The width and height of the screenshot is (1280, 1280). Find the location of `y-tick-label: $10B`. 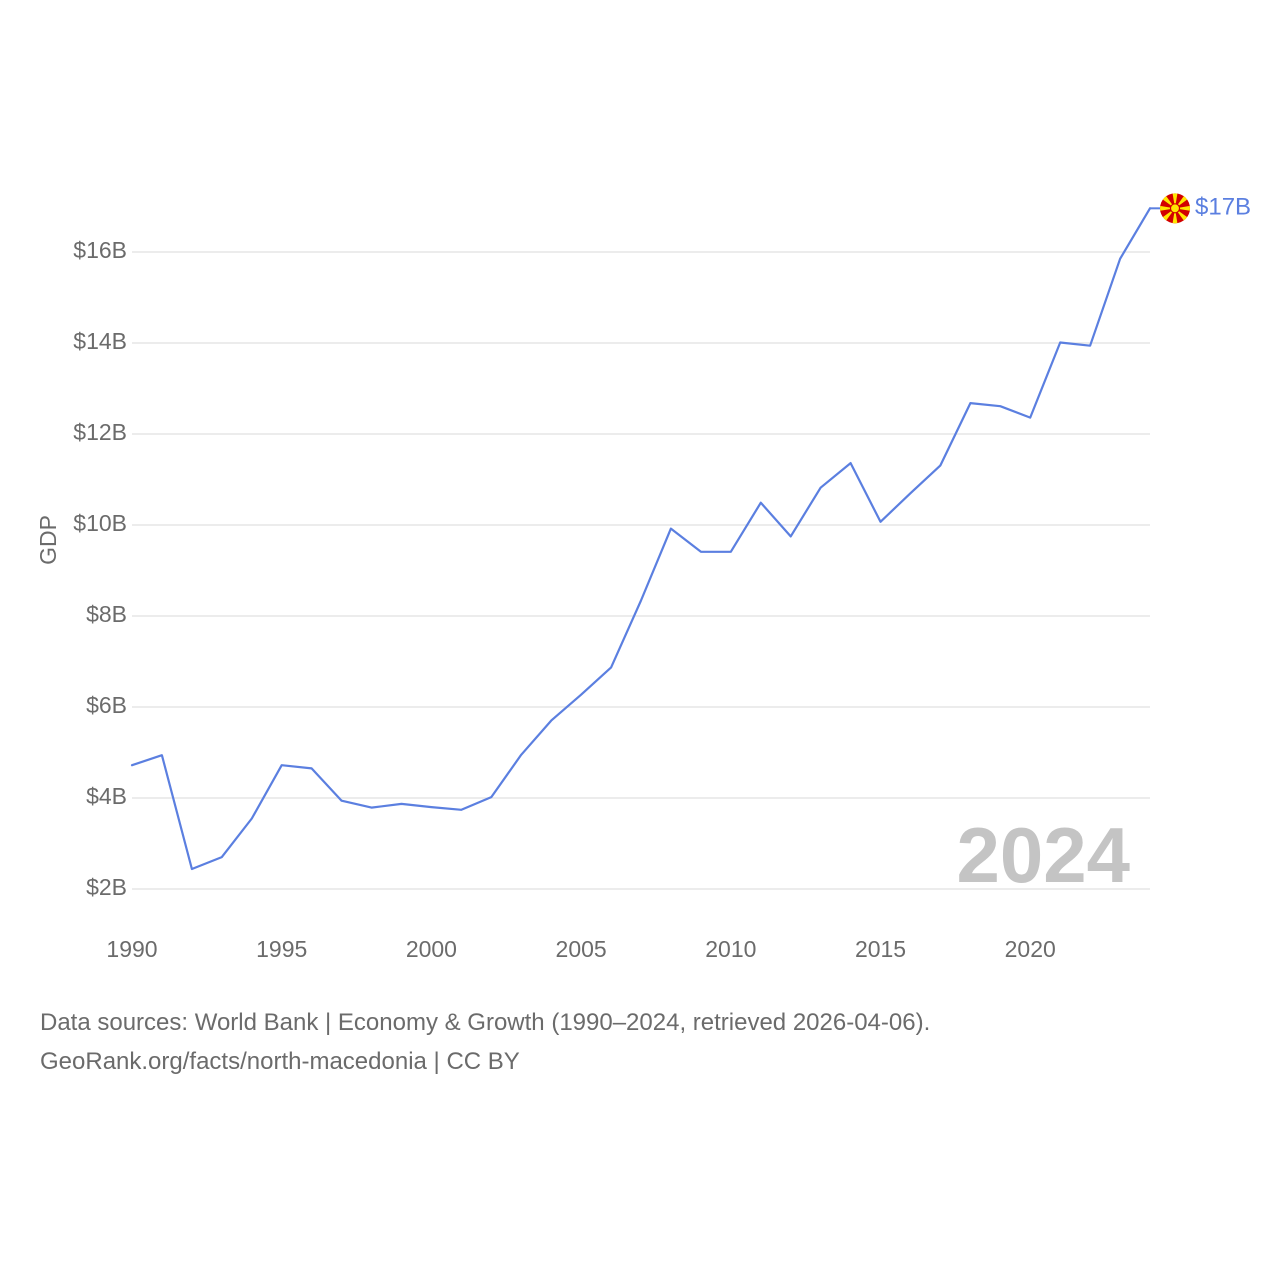

y-tick-label: $10B is located at coordinates (100, 523).